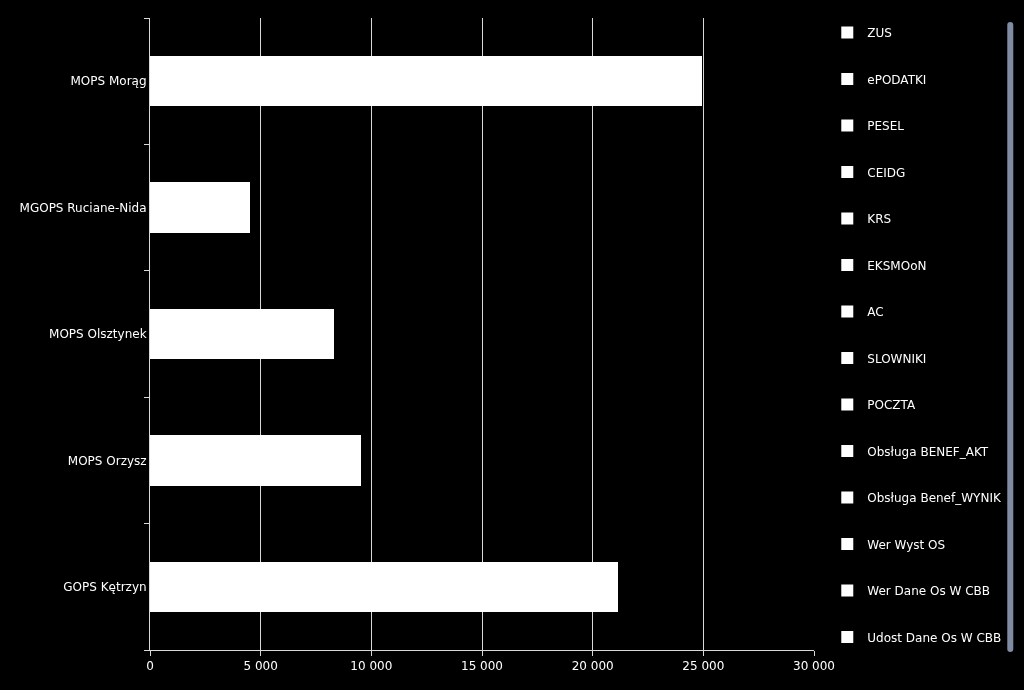 The height and width of the screenshot is (690, 1024). What do you see at coordinates (105, 587) in the screenshot?
I see `y-tick-label: GOPS Kętrzyn` at bounding box center [105, 587].